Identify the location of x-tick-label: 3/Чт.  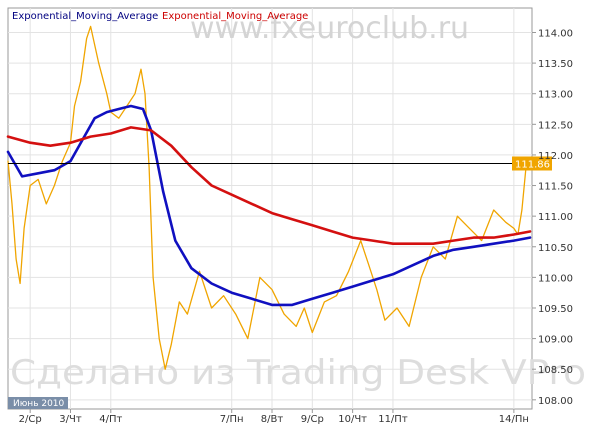
(70, 419).